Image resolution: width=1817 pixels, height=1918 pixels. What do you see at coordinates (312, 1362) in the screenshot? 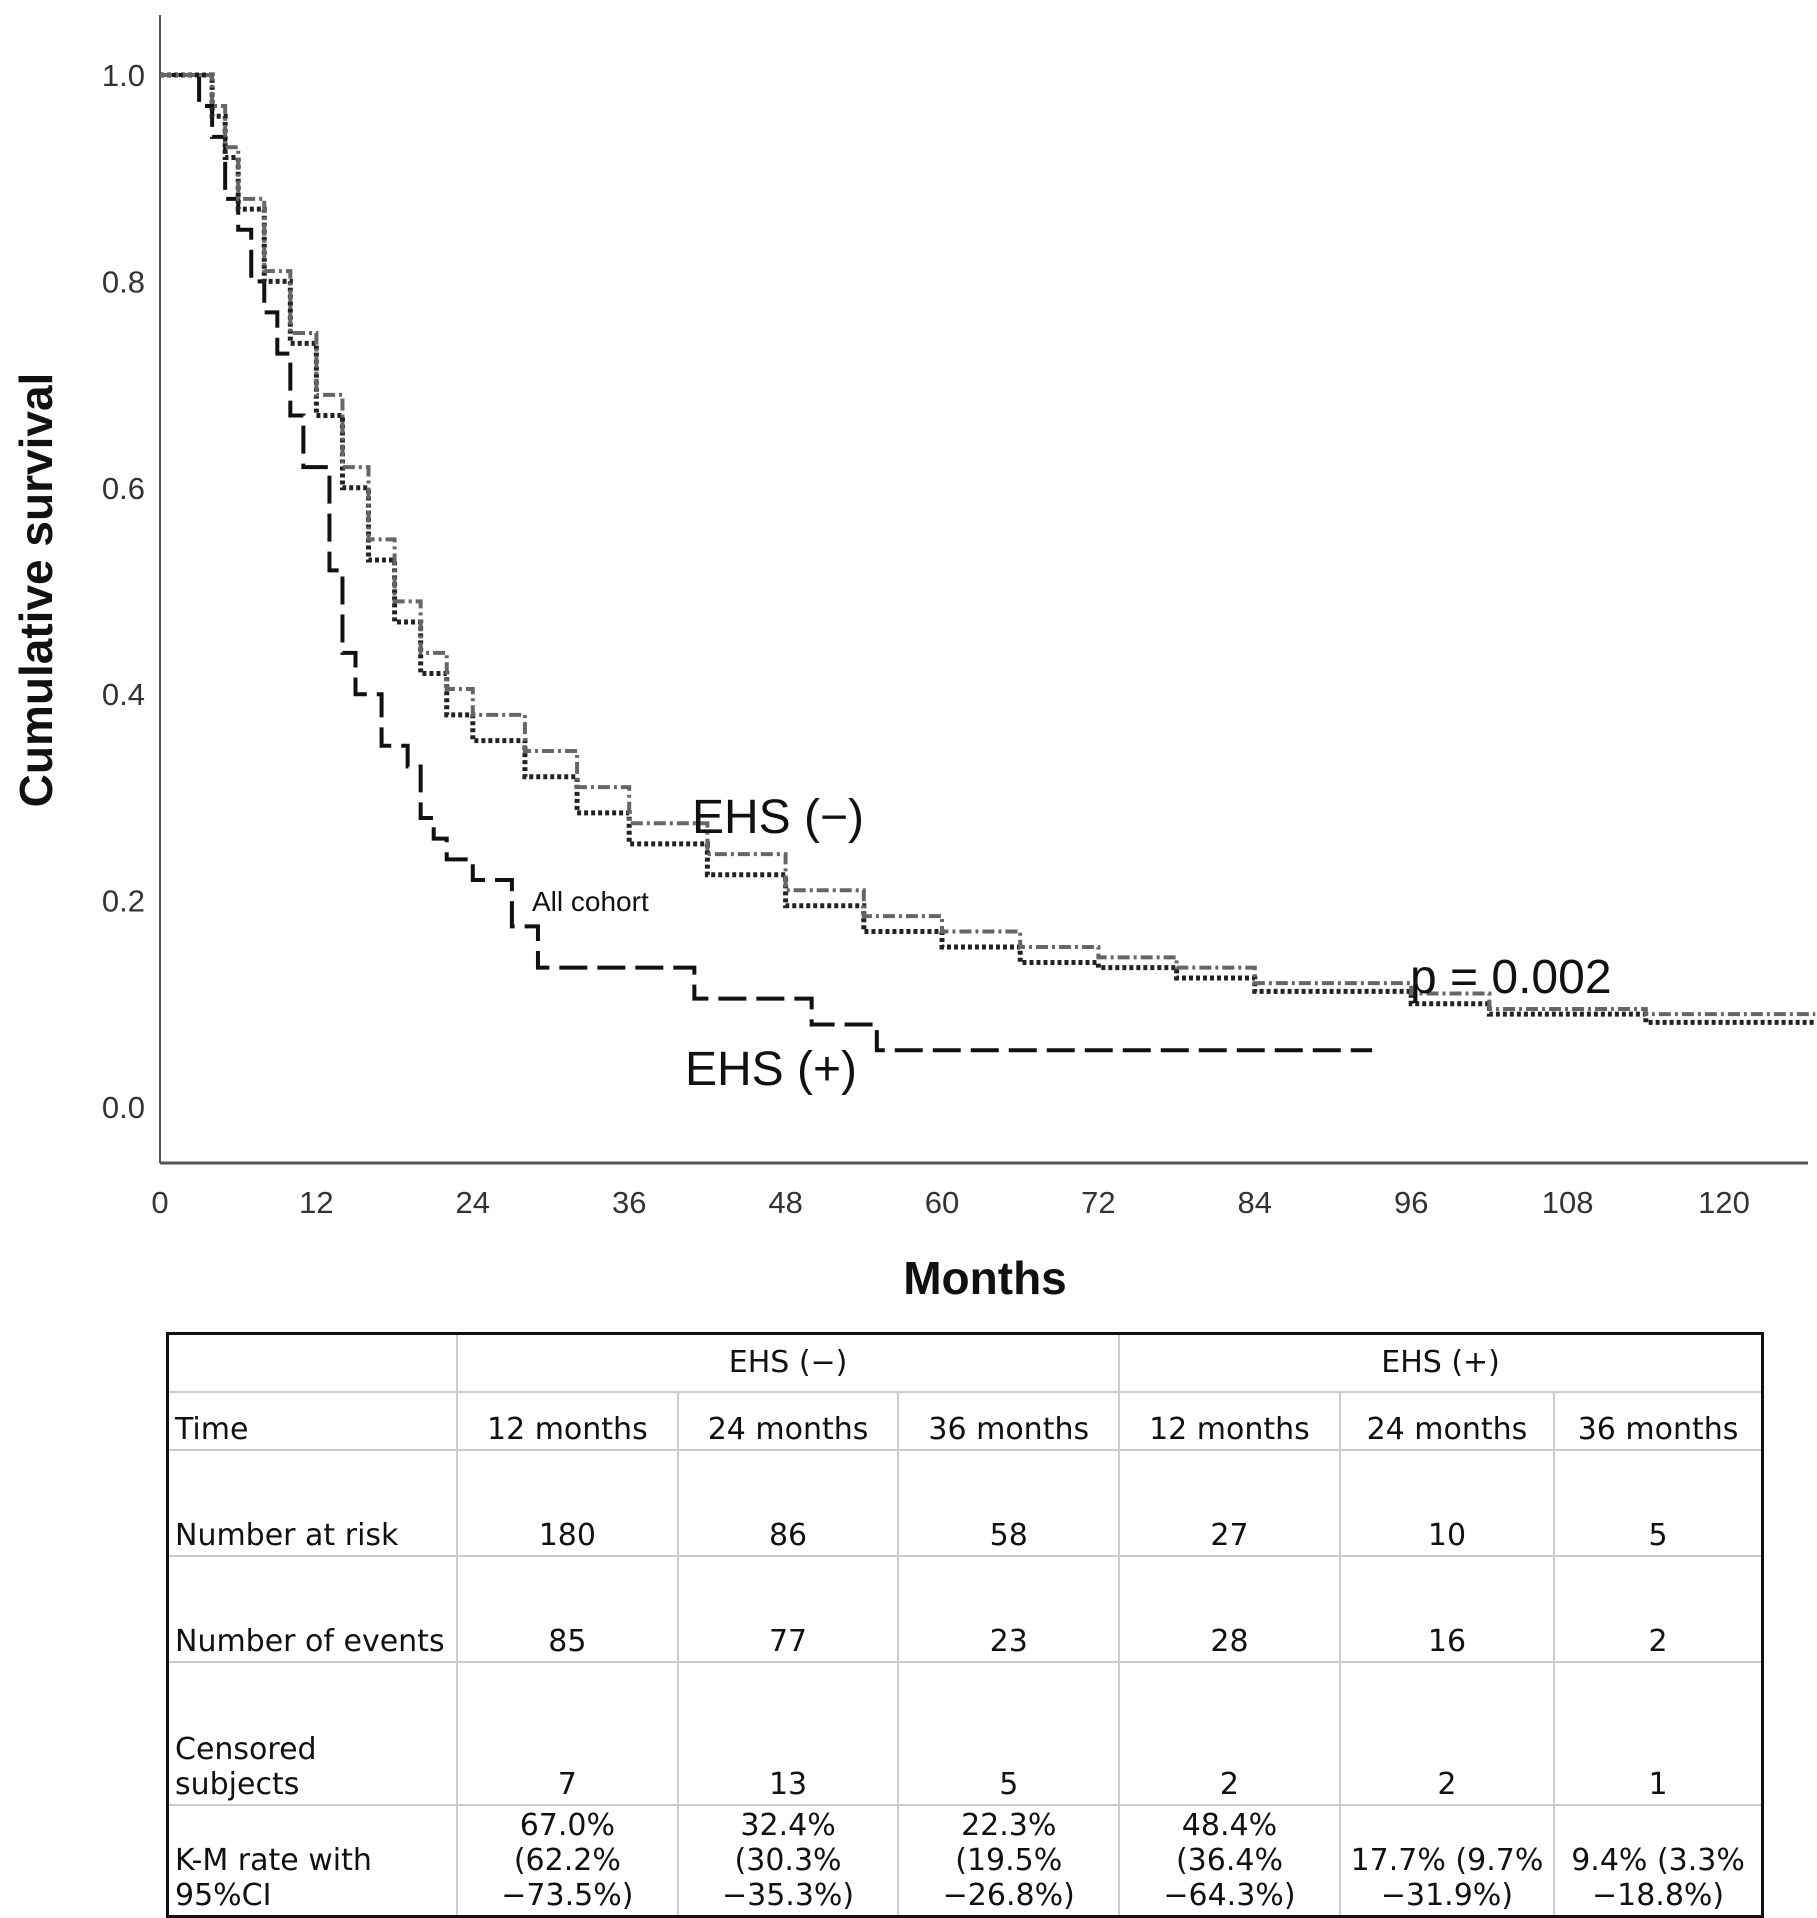
I see `corner-cell` at bounding box center [312, 1362].